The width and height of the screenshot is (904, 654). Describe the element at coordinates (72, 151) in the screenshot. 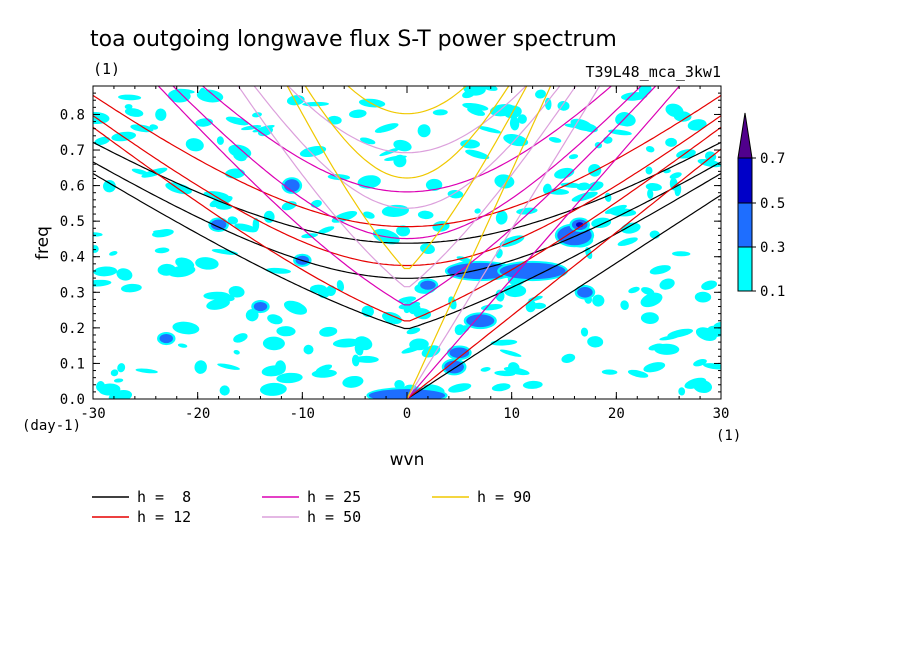

I see `y-tick-label: 0.7` at that location.